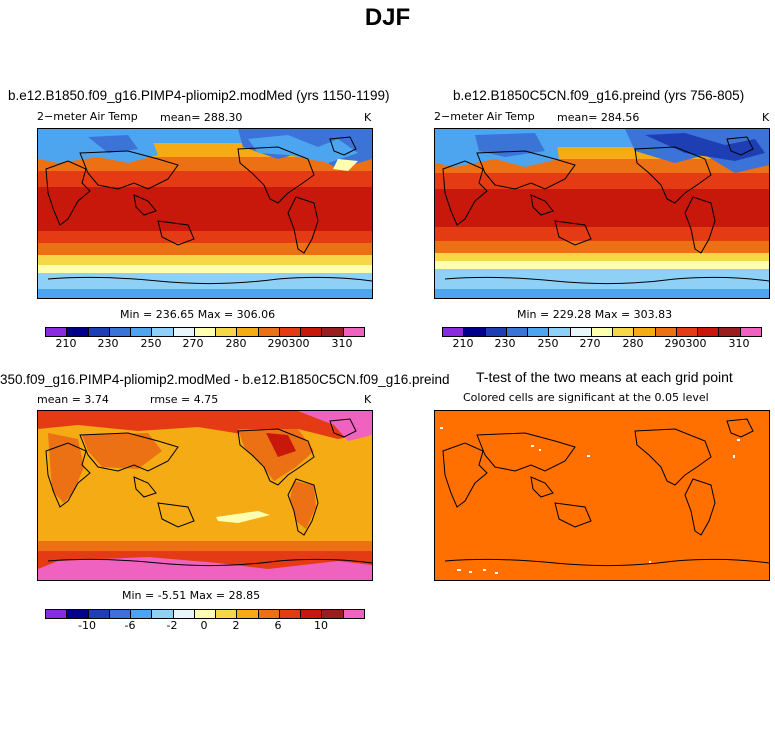 The image size is (775, 732). I want to click on top-left-variable-label: 2−meter Air Temp, so click(87, 116).